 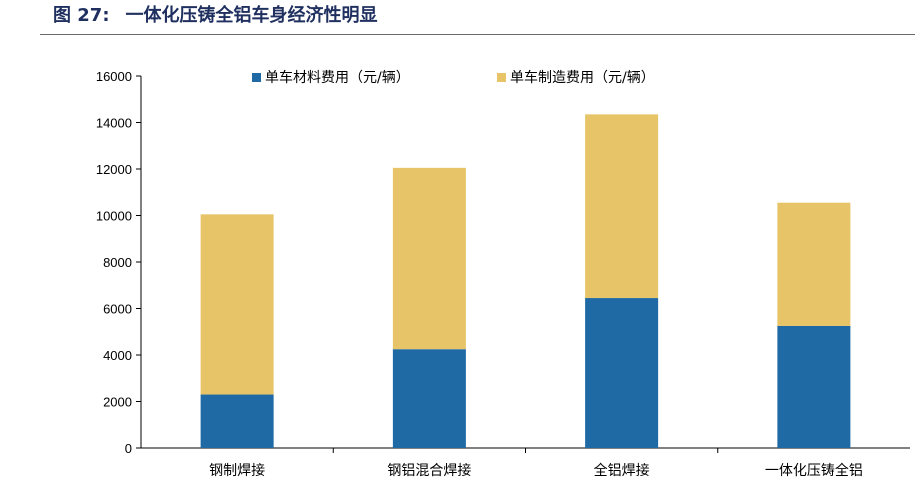 What do you see at coordinates (128, 448) in the screenshot?
I see `y-tick-label: 0` at bounding box center [128, 448].